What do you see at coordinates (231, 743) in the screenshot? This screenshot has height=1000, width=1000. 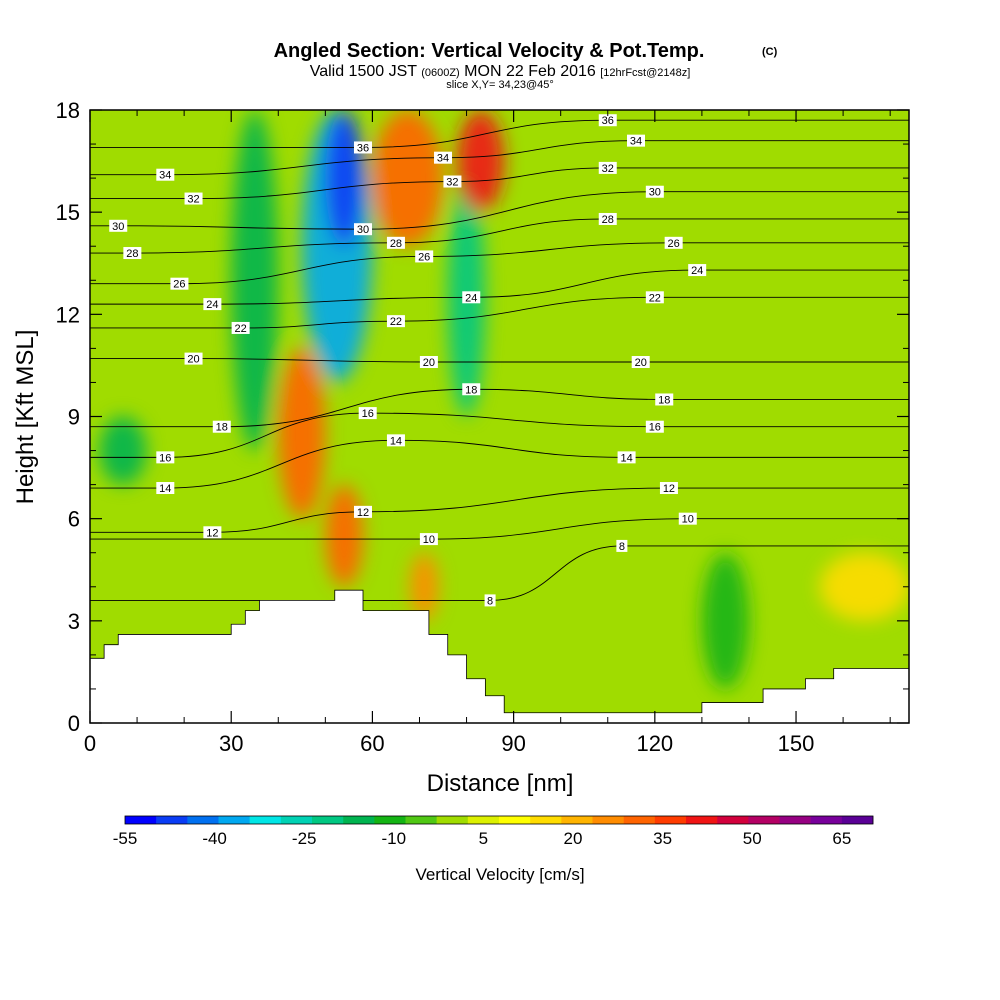 I see `x-tick-label: 30` at bounding box center [231, 743].